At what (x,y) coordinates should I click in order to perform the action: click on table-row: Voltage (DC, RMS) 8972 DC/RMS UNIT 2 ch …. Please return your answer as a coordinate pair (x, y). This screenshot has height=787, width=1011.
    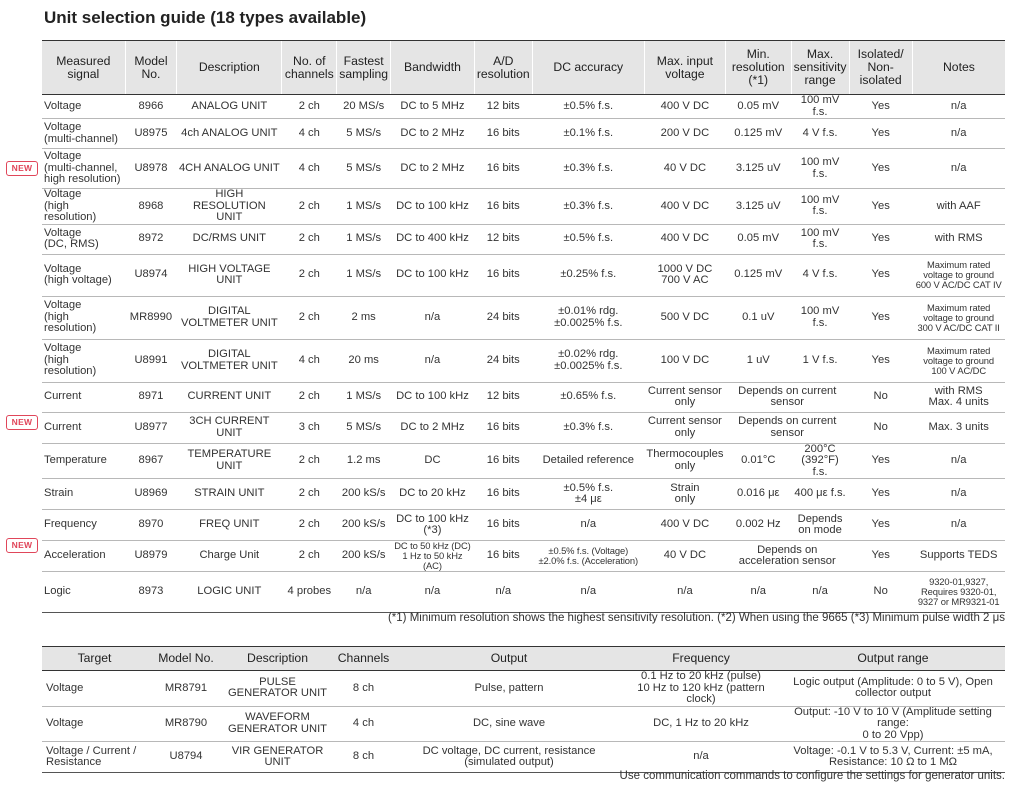
    Looking at the image, I should click on (523, 239).